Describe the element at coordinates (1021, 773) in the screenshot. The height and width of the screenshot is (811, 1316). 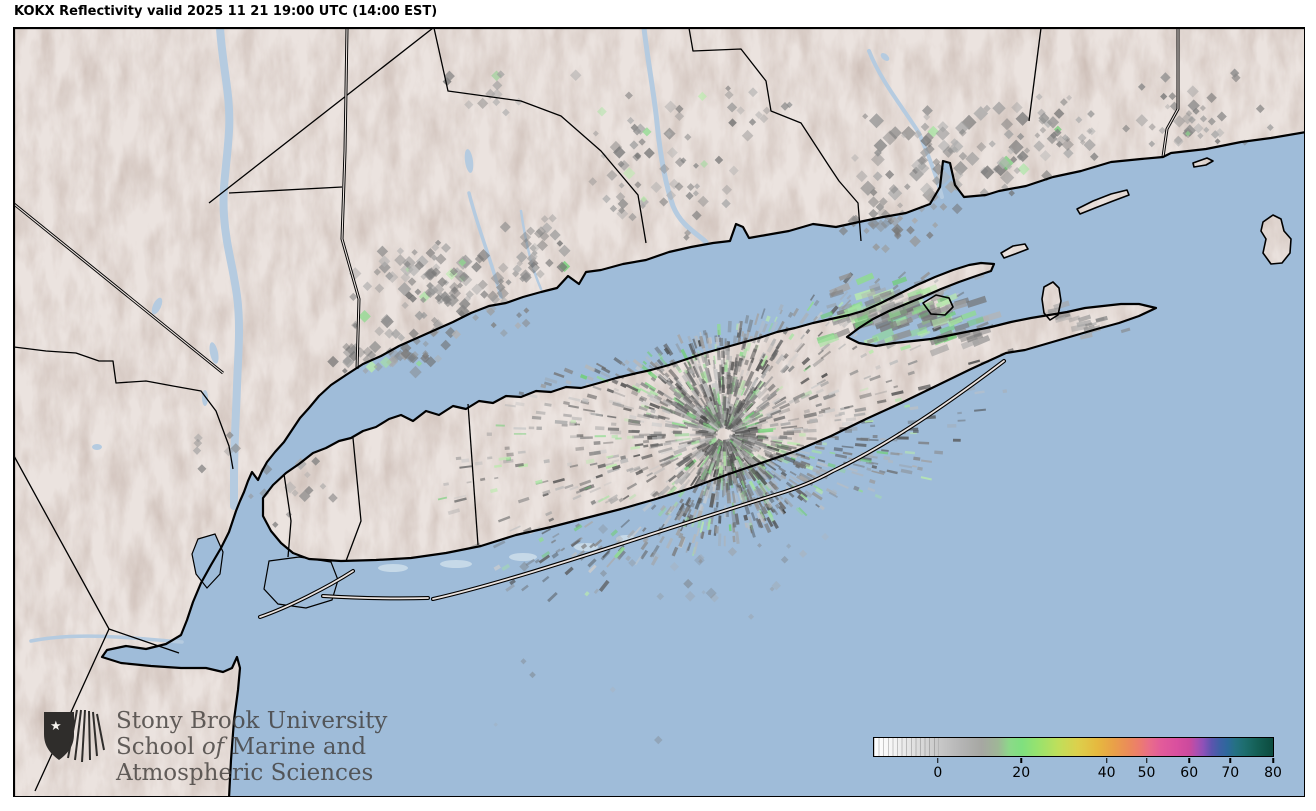
I see `colorbar-tick-label: 20` at that location.